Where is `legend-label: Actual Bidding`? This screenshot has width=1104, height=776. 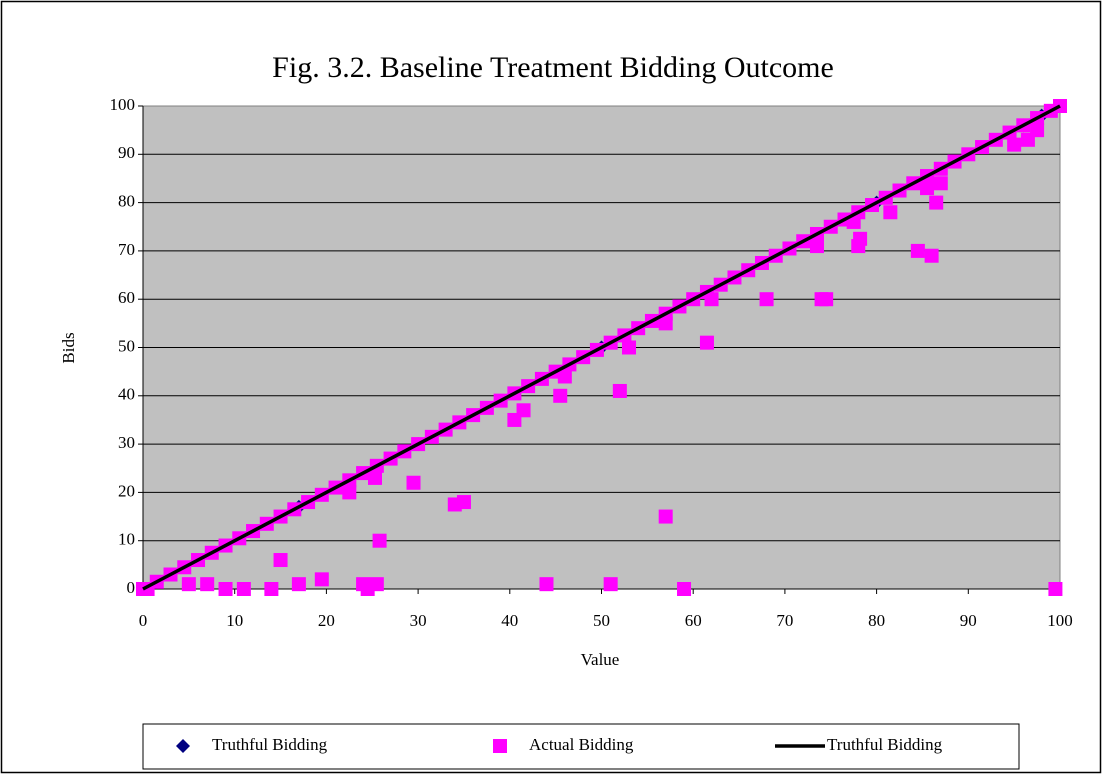 legend-label: Actual Bidding is located at coordinates (581, 744).